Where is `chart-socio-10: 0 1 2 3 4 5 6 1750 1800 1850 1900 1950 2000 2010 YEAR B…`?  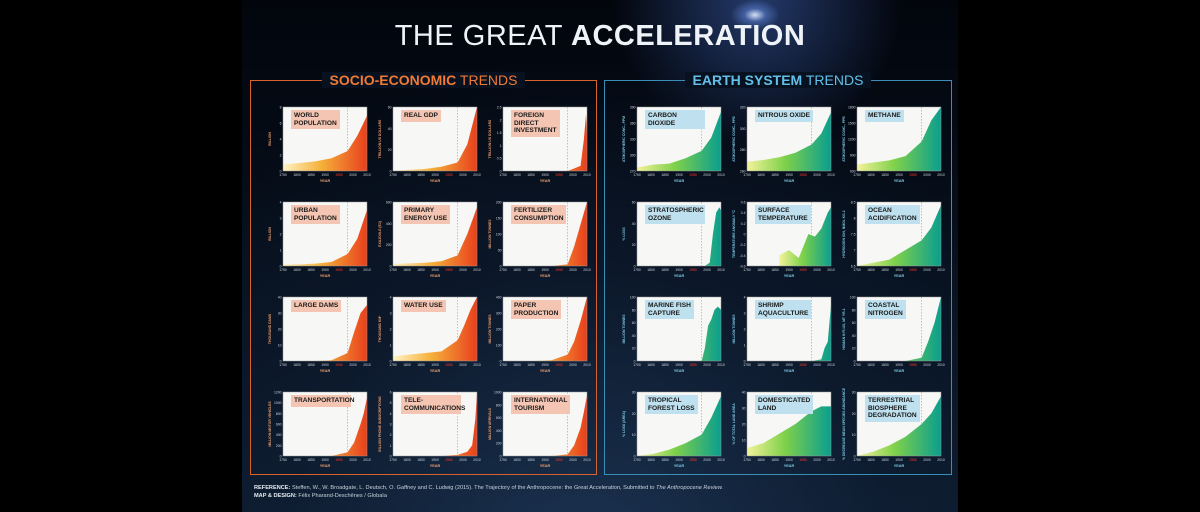 chart-socio-10: 0 1 2 3 4 5 6 1750 1800 1850 1900 1950 2000 2010 YEAR B… is located at coordinates (429, 428).